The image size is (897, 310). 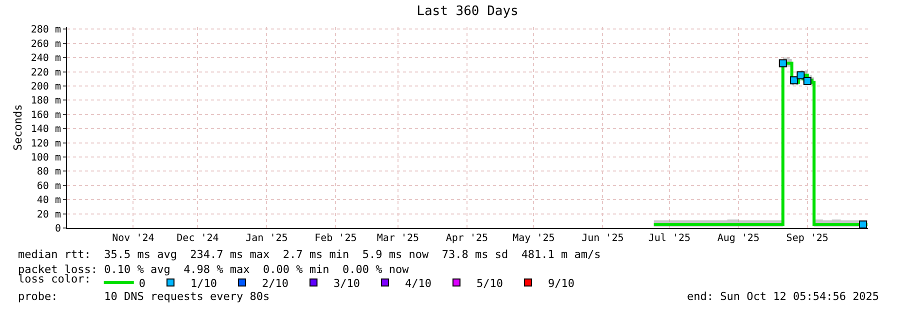 I want to click on y-tick-label: 200 m, so click(x=45, y=86).